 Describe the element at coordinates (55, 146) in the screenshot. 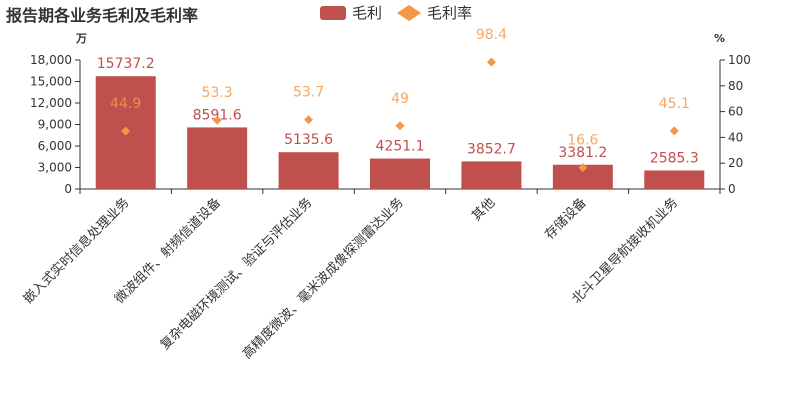

I see `left-tick-label: 6,000` at that location.